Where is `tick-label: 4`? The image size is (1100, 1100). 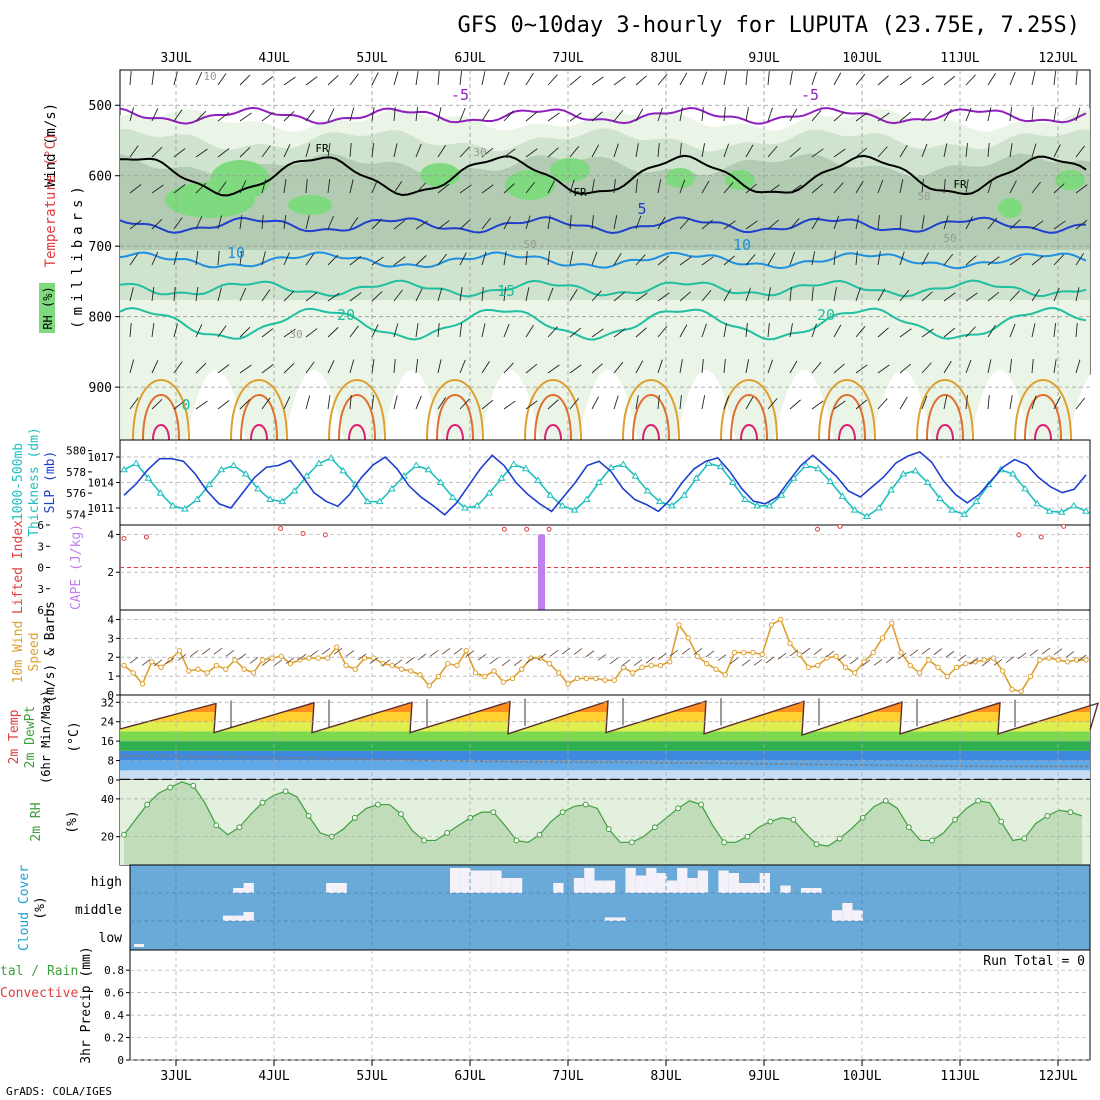
tick-label: 4 is located at coordinates (110, 619).